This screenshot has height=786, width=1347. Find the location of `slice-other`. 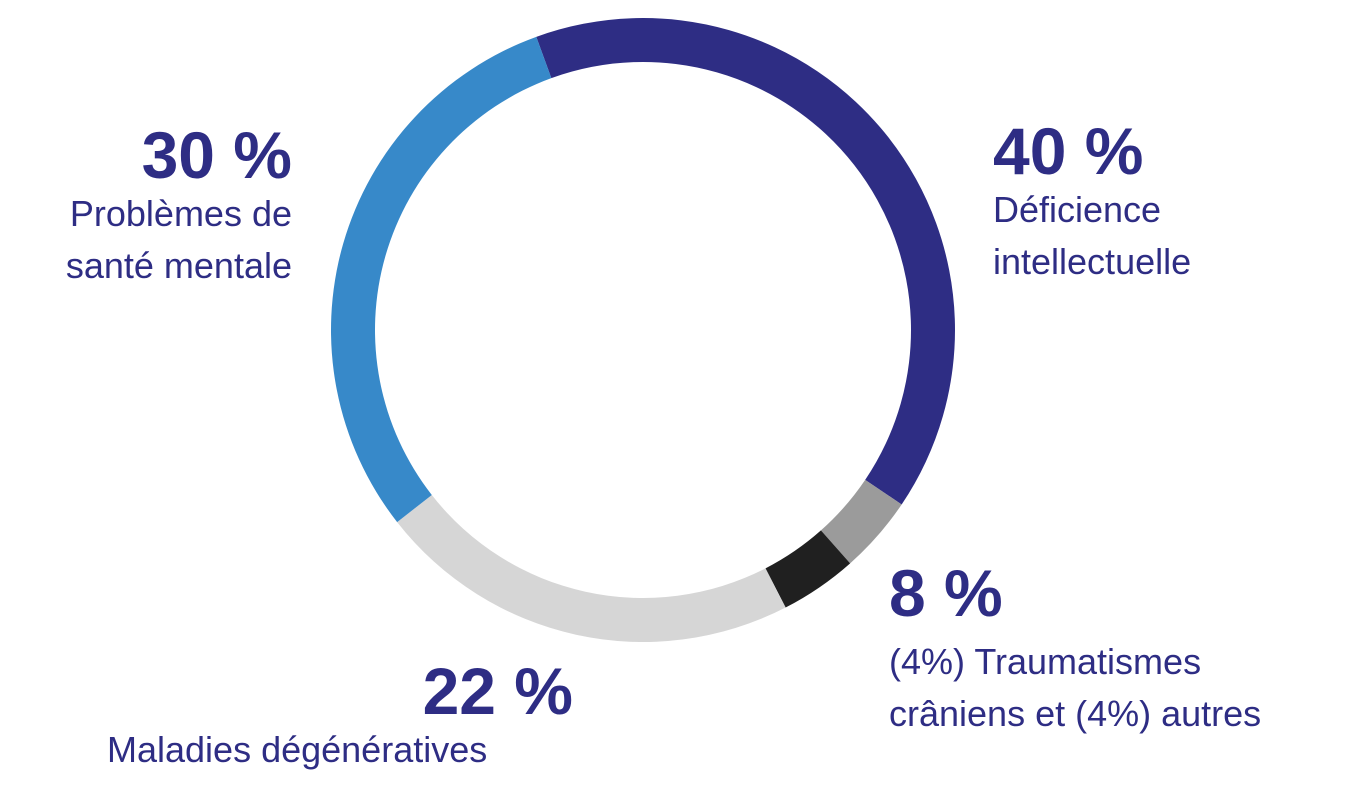

slice-other is located at coordinates (808, 569).